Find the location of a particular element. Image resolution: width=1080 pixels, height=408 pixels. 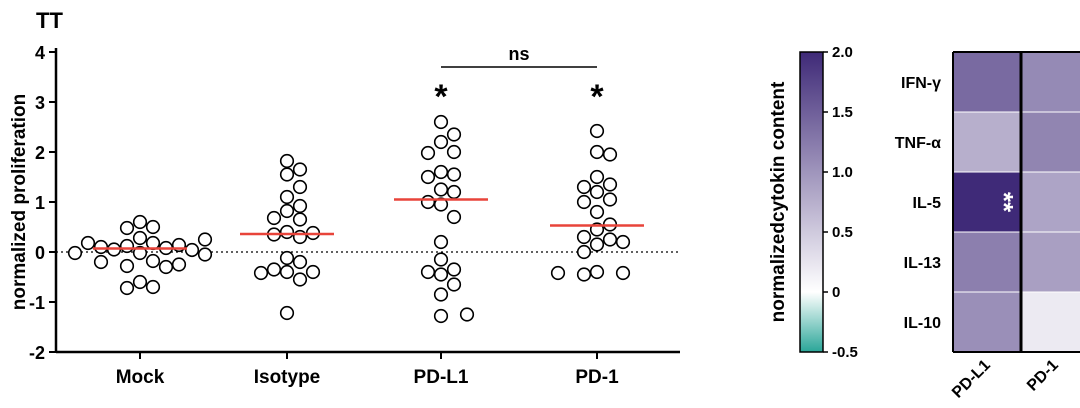

colorbar-tick-label: 0.5 is located at coordinates (842, 232).